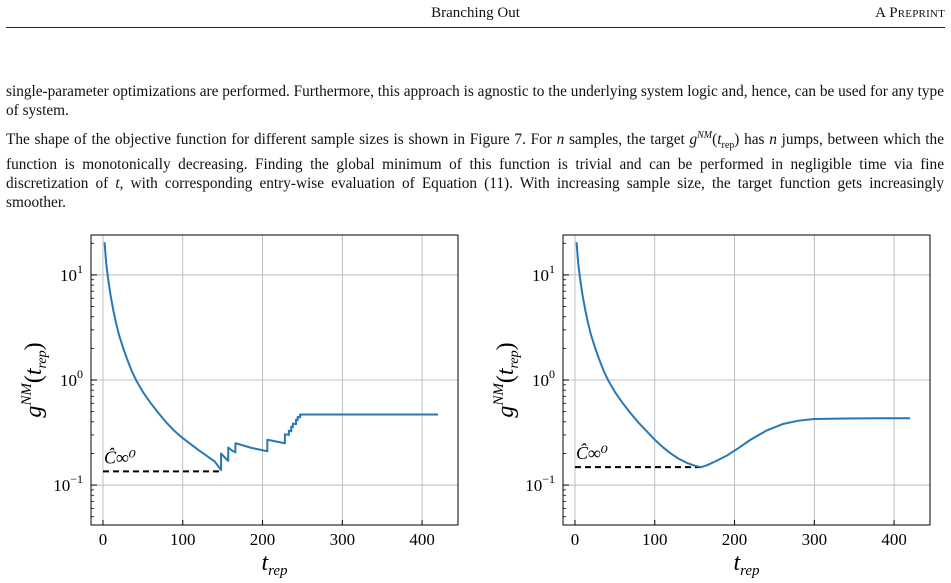 This screenshot has width=951, height=583. What do you see at coordinates (910, 13) in the screenshot?
I see `preprint-label: A Preprint` at bounding box center [910, 13].